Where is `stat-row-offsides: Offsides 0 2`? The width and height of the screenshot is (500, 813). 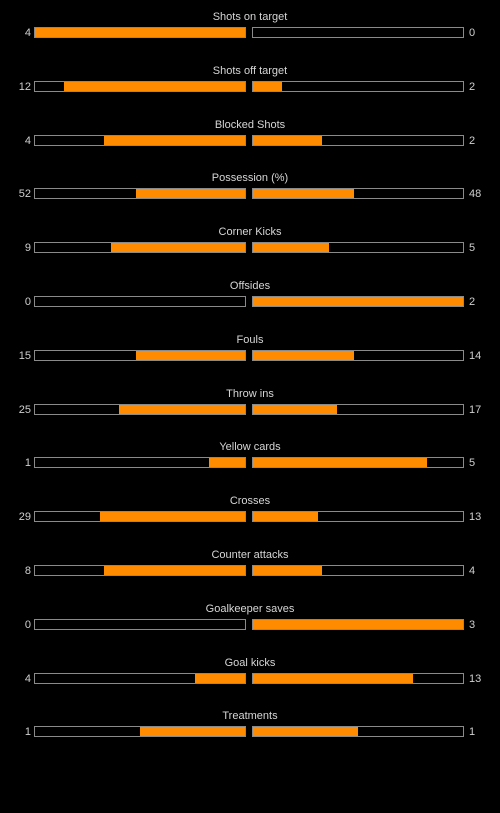
stat-row-offsides: Offsides 0 2 is located at coordinates (250, 306).